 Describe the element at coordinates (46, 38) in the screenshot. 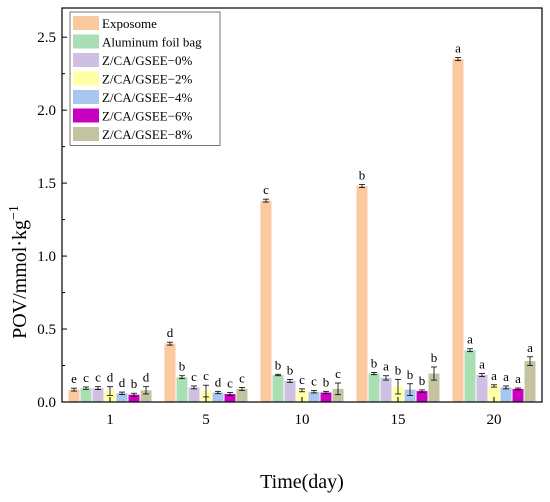

I see `y-tick-label: 2.5` at that location.